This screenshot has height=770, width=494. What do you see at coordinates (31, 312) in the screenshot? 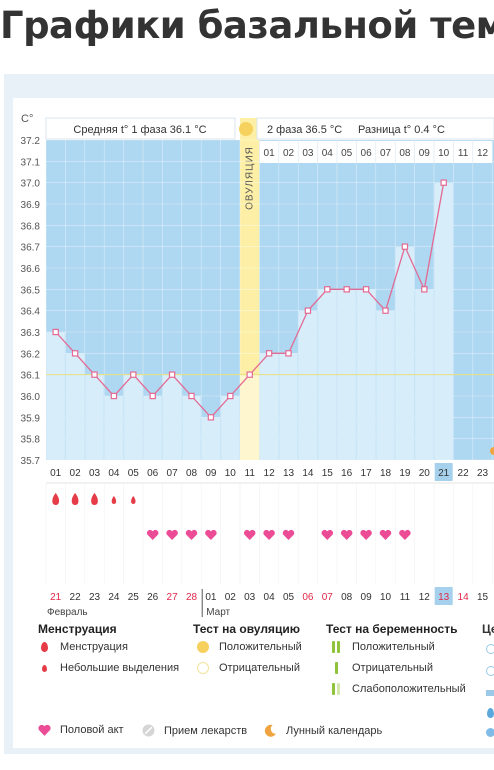
I see `y-tick-label: 36.4` at bounding box center [31, 312].